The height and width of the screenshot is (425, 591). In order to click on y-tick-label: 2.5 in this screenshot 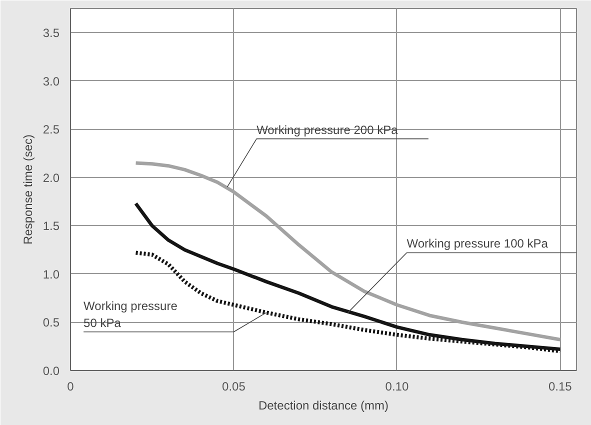, I will do `click(51, 129)`.